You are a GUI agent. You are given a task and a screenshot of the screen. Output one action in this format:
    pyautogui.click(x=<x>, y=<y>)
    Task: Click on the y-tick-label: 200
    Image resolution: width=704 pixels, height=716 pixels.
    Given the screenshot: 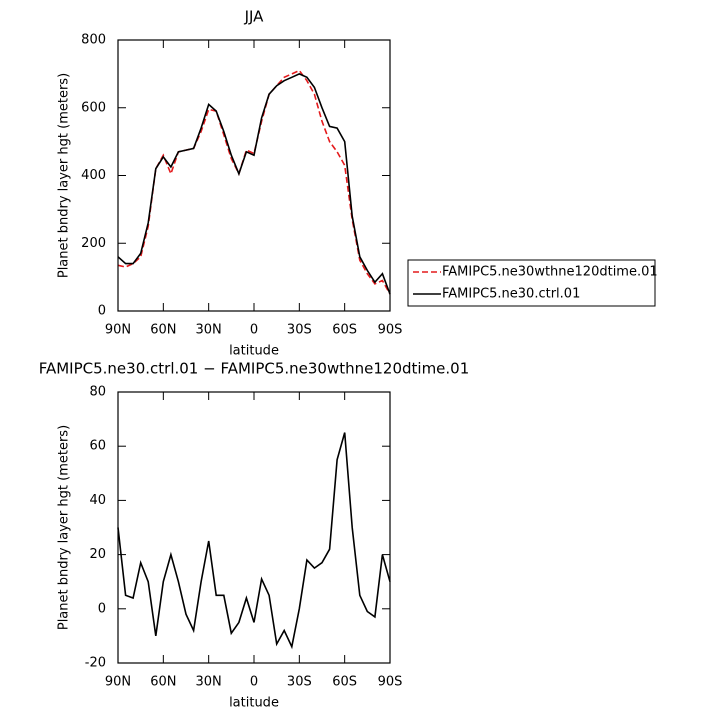 What is the action you would take?
    pyautogui.click(x=93, y=243)
    